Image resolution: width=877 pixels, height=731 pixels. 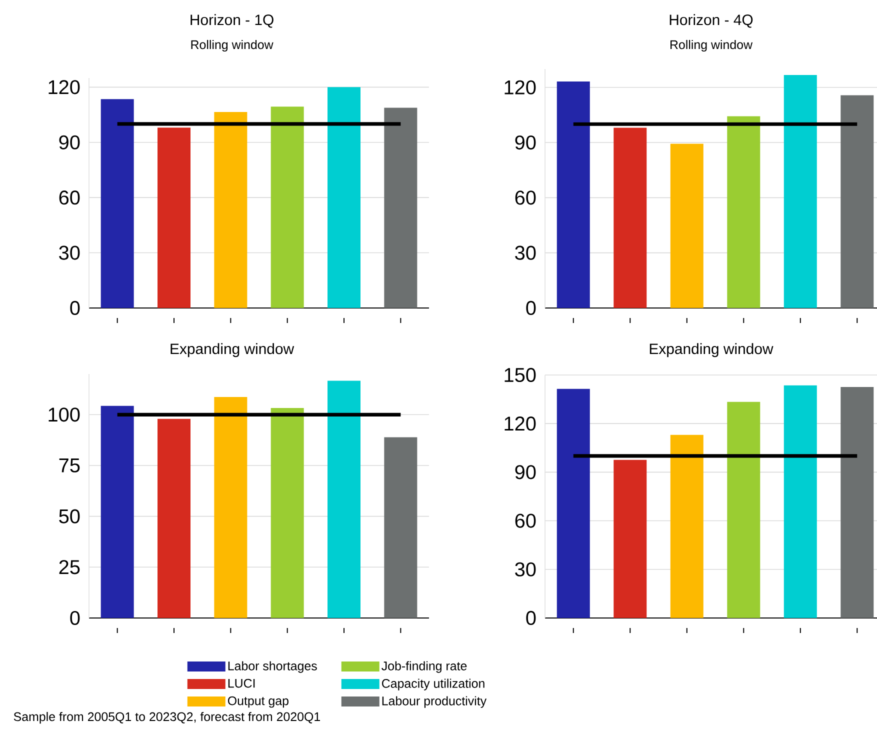 I want to click on y-tick-label: 25, so click(x=69, y=567).